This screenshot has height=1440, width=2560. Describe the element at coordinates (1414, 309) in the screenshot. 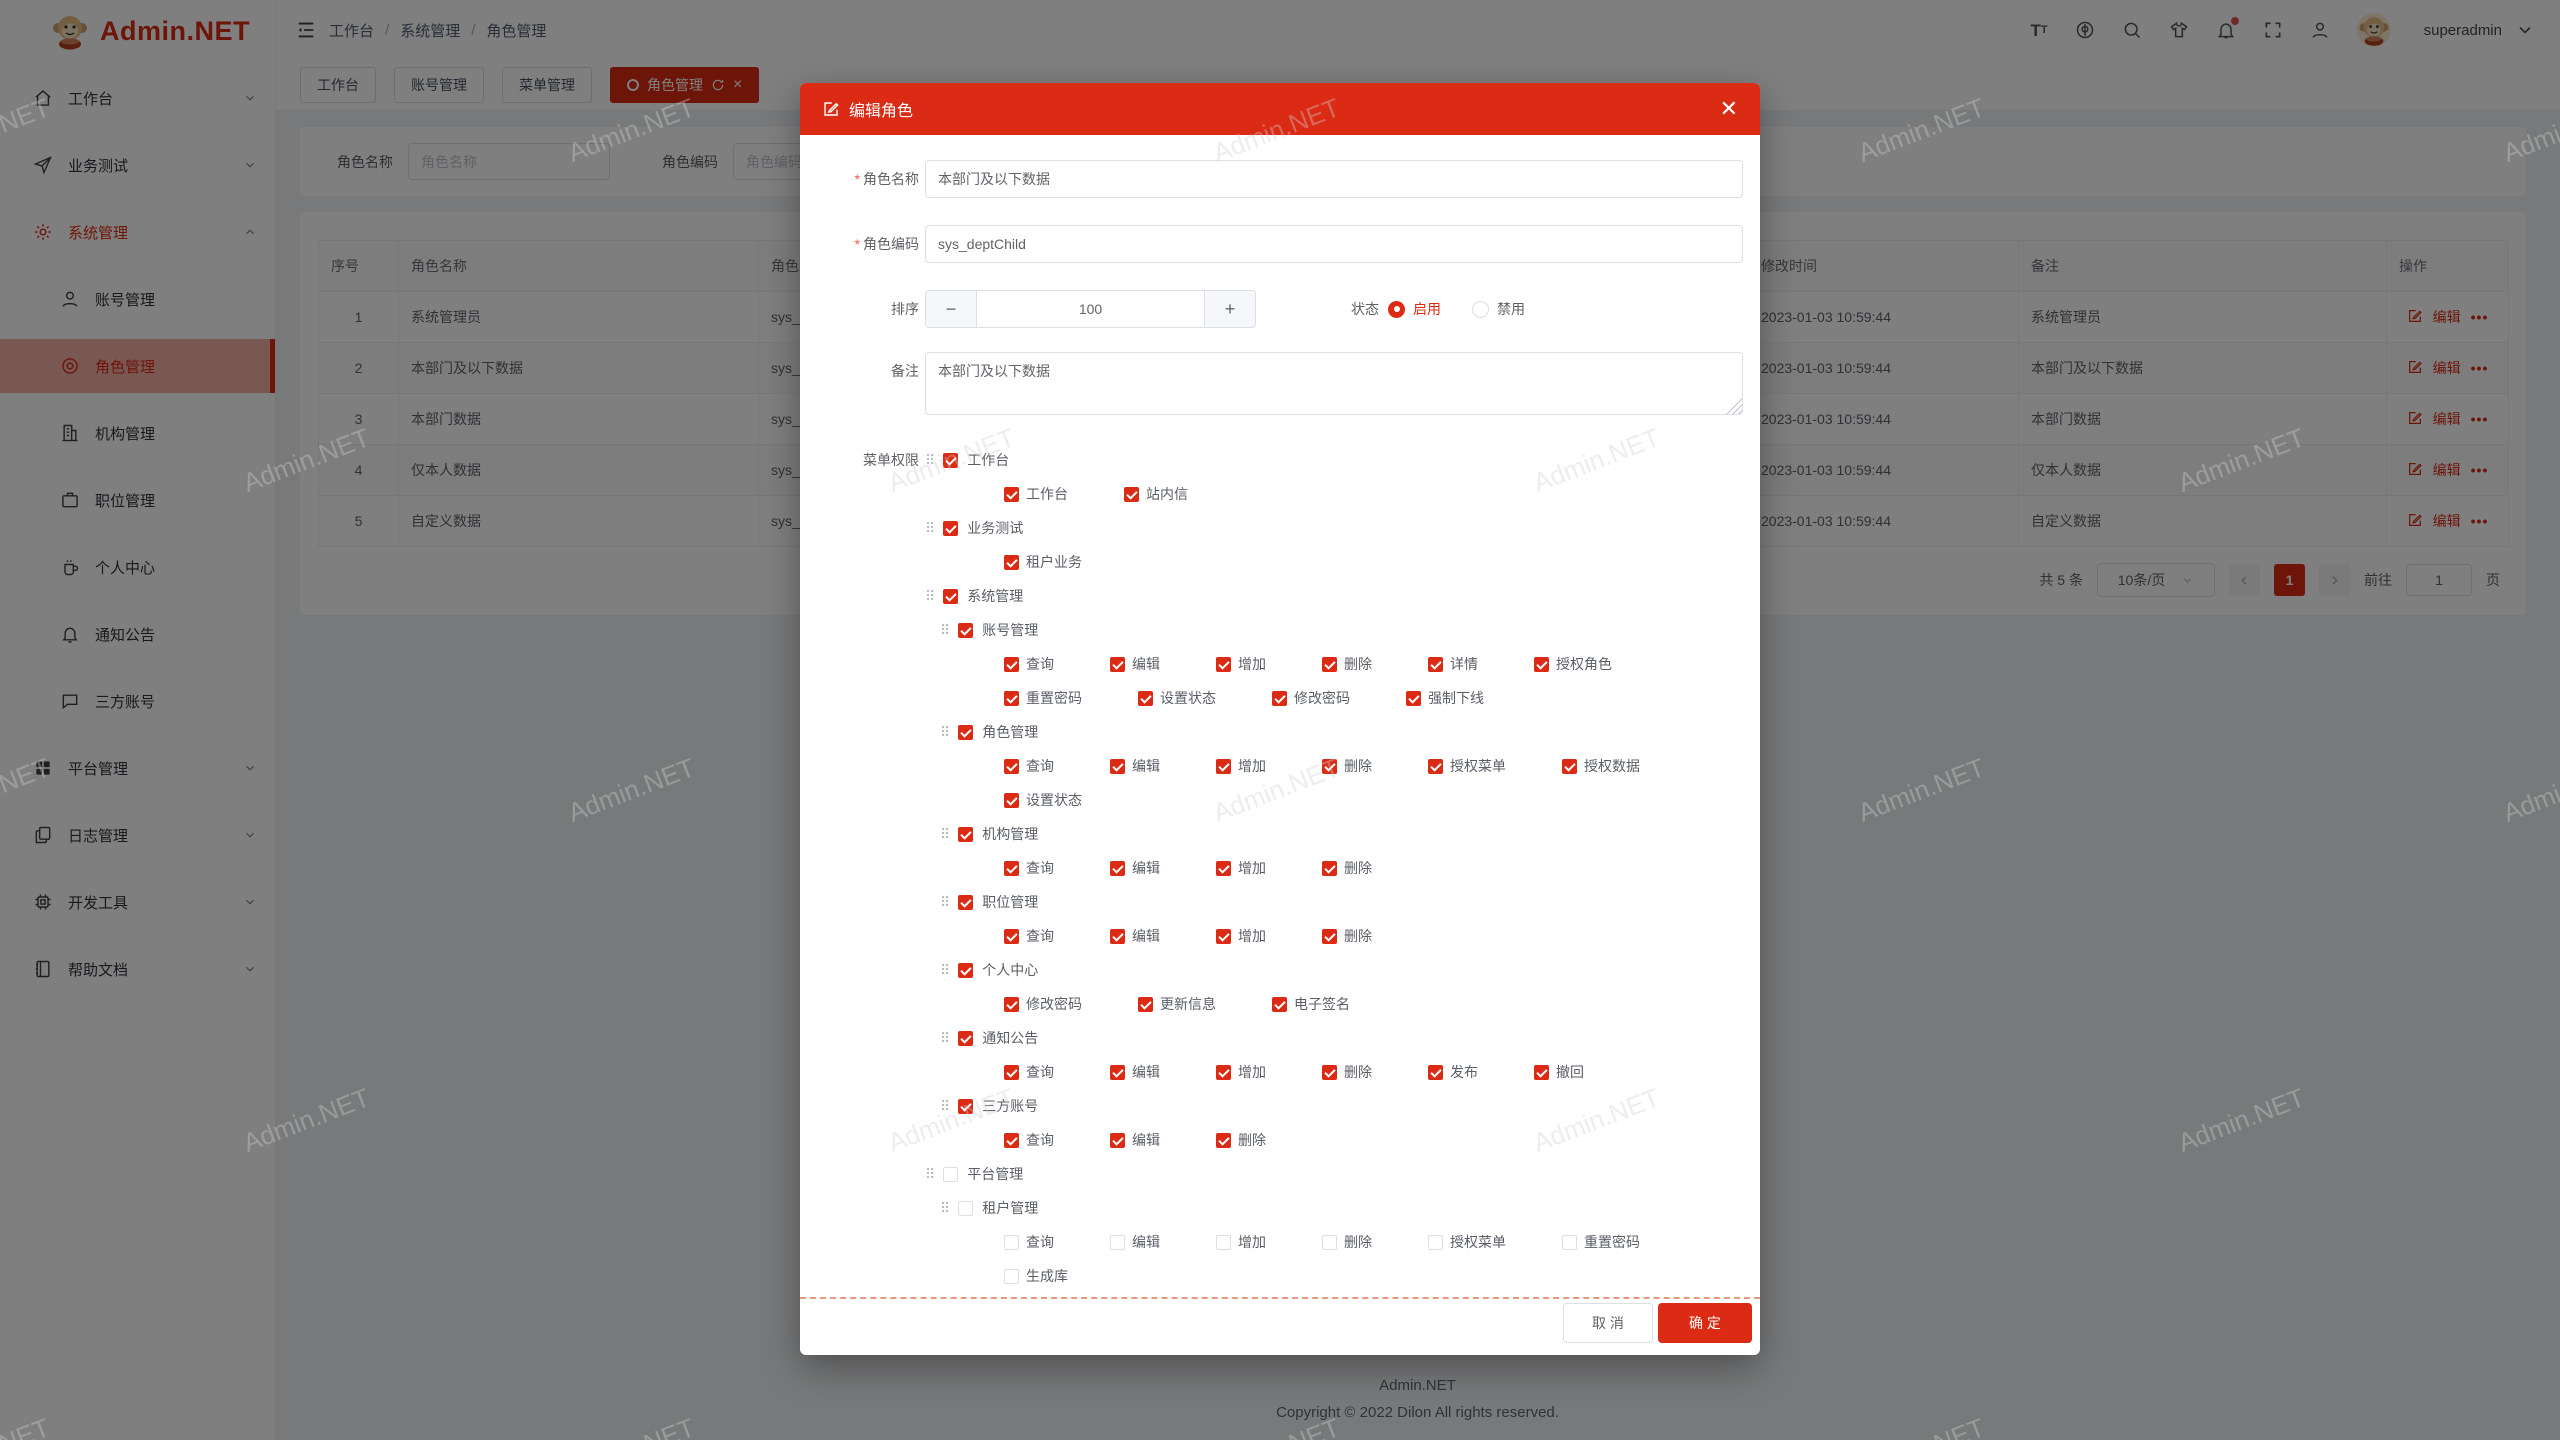

I see `status-radio-enabled: 启用` at that location.